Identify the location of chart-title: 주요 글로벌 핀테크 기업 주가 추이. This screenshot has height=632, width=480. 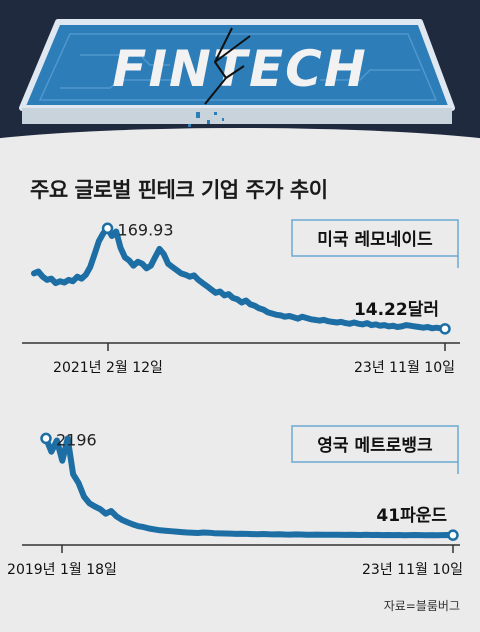
(179, 190).